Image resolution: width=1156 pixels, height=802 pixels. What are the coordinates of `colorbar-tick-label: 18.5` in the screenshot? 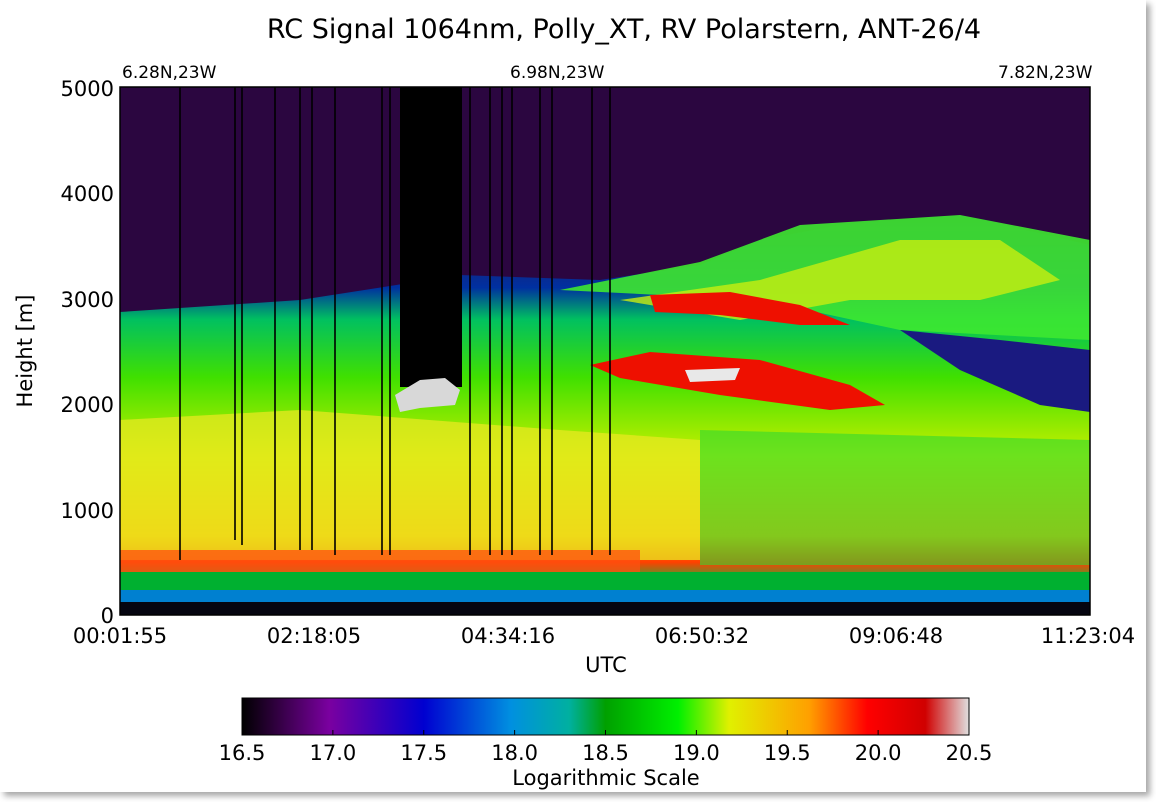 It's located at (605, 753).